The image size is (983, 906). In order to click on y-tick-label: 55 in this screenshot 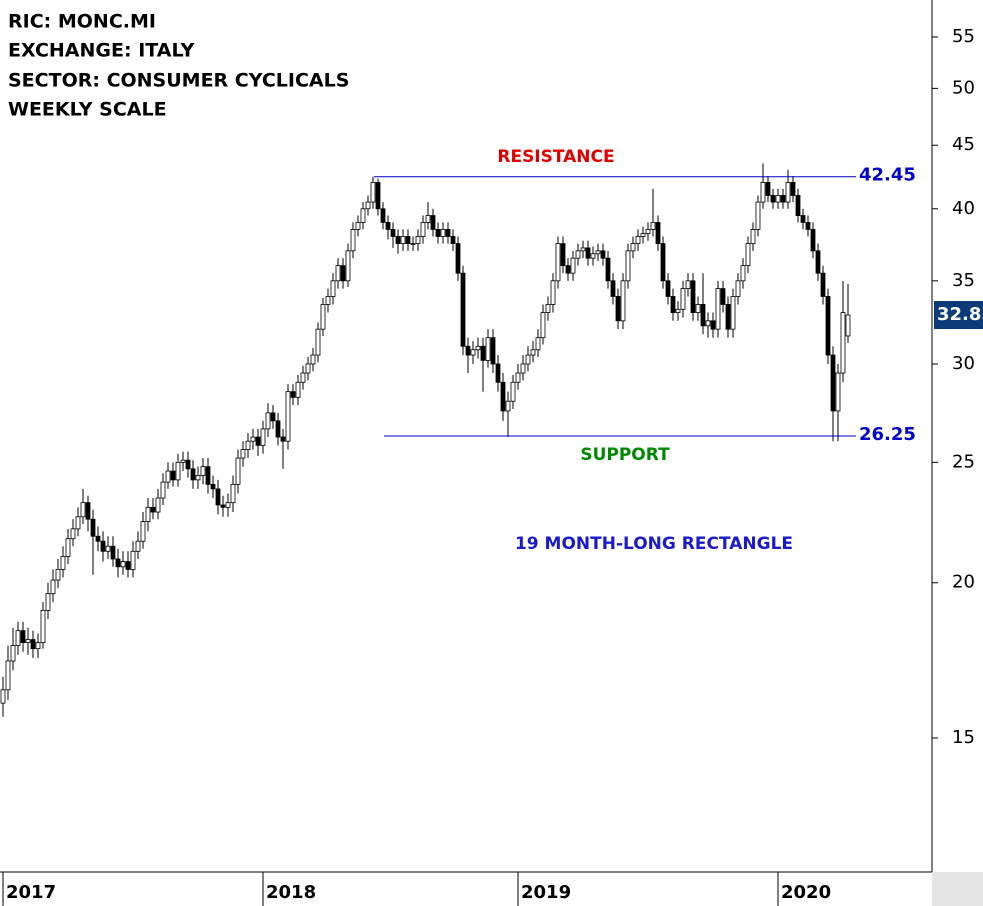, I will do `click(963, 36)`.